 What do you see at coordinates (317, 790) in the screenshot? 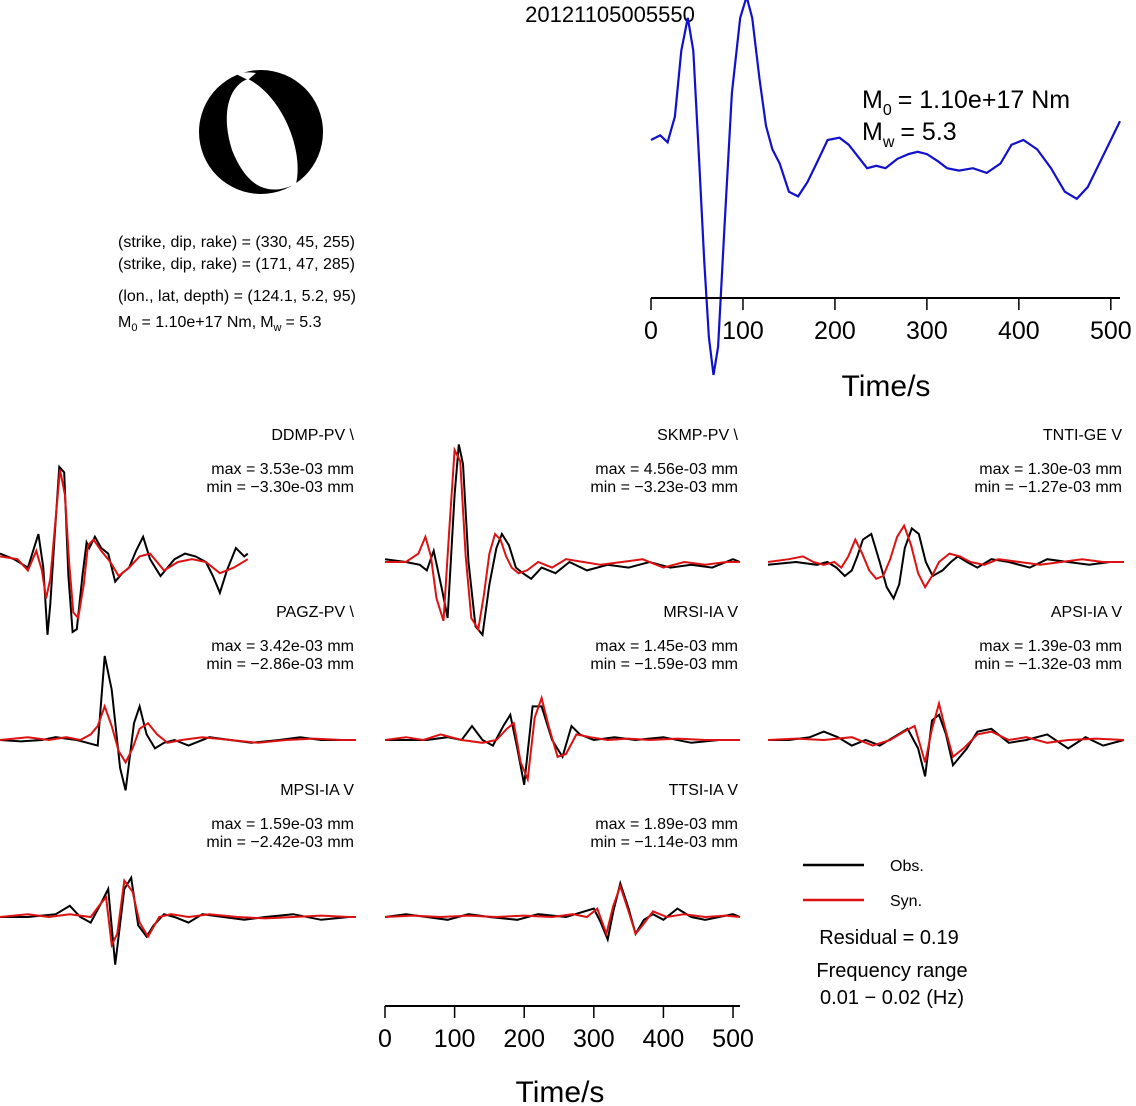
I see `station-name: MPSI-IA V` at bounding box center [317, 790].